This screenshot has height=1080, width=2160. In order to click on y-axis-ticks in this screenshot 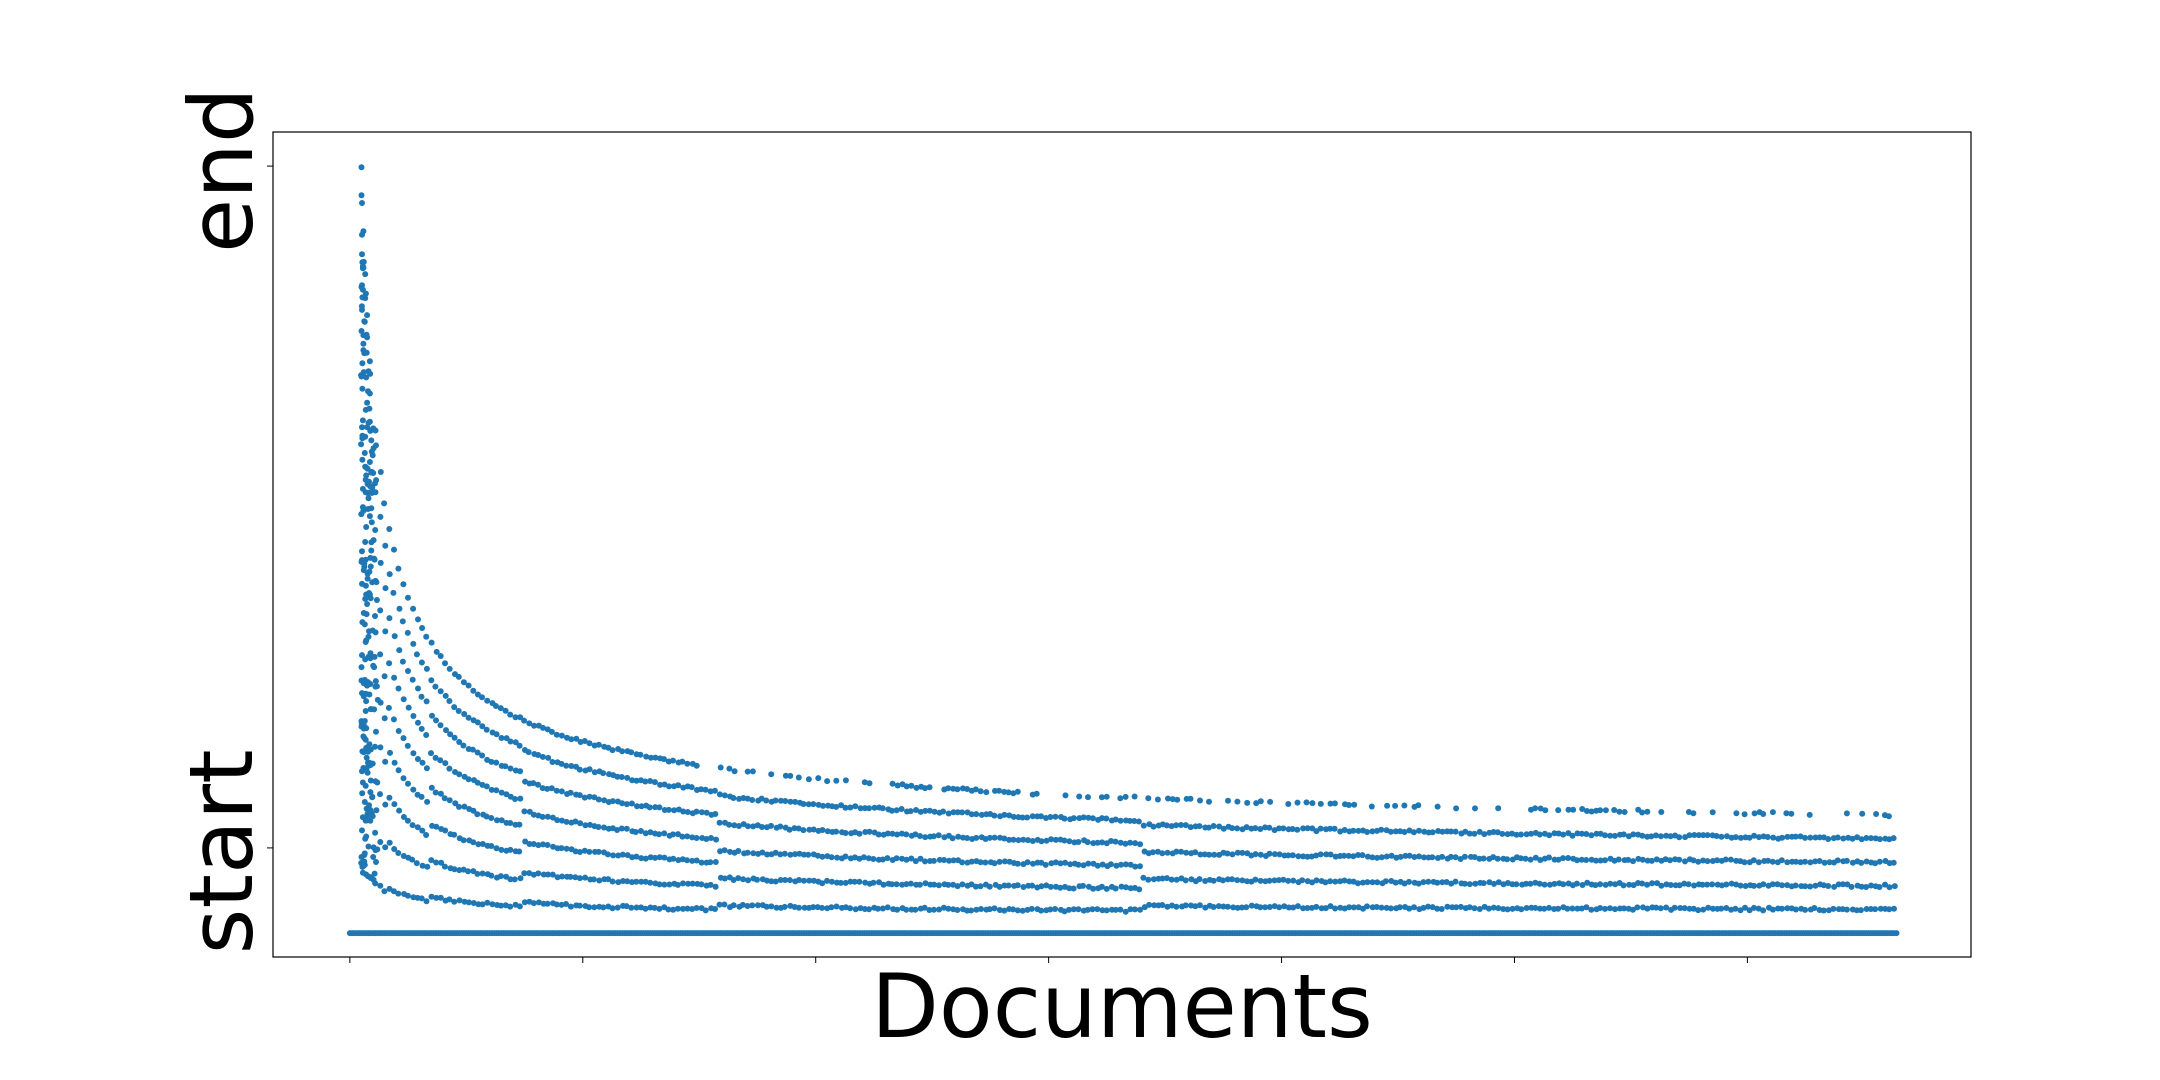, I will do `click(270, 507)`.